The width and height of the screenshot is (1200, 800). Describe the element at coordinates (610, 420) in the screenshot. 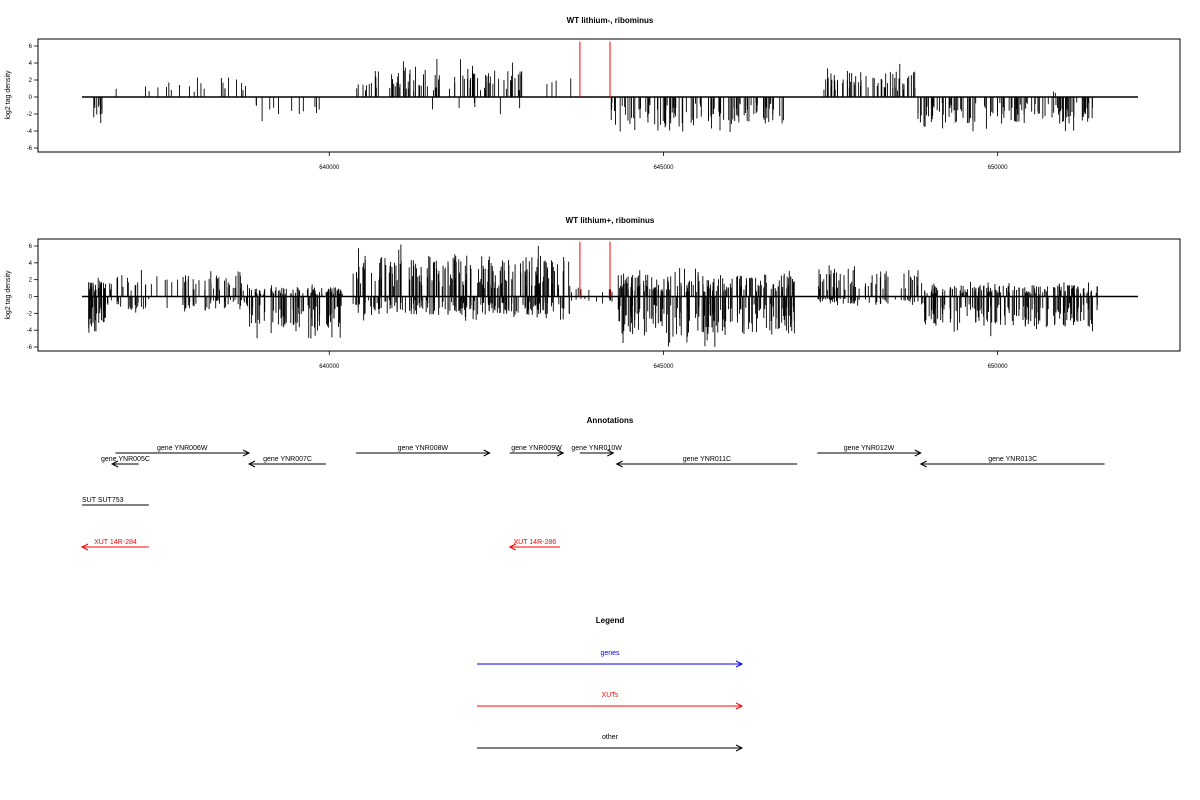

I see `annotations-title: Annotations` at that location.